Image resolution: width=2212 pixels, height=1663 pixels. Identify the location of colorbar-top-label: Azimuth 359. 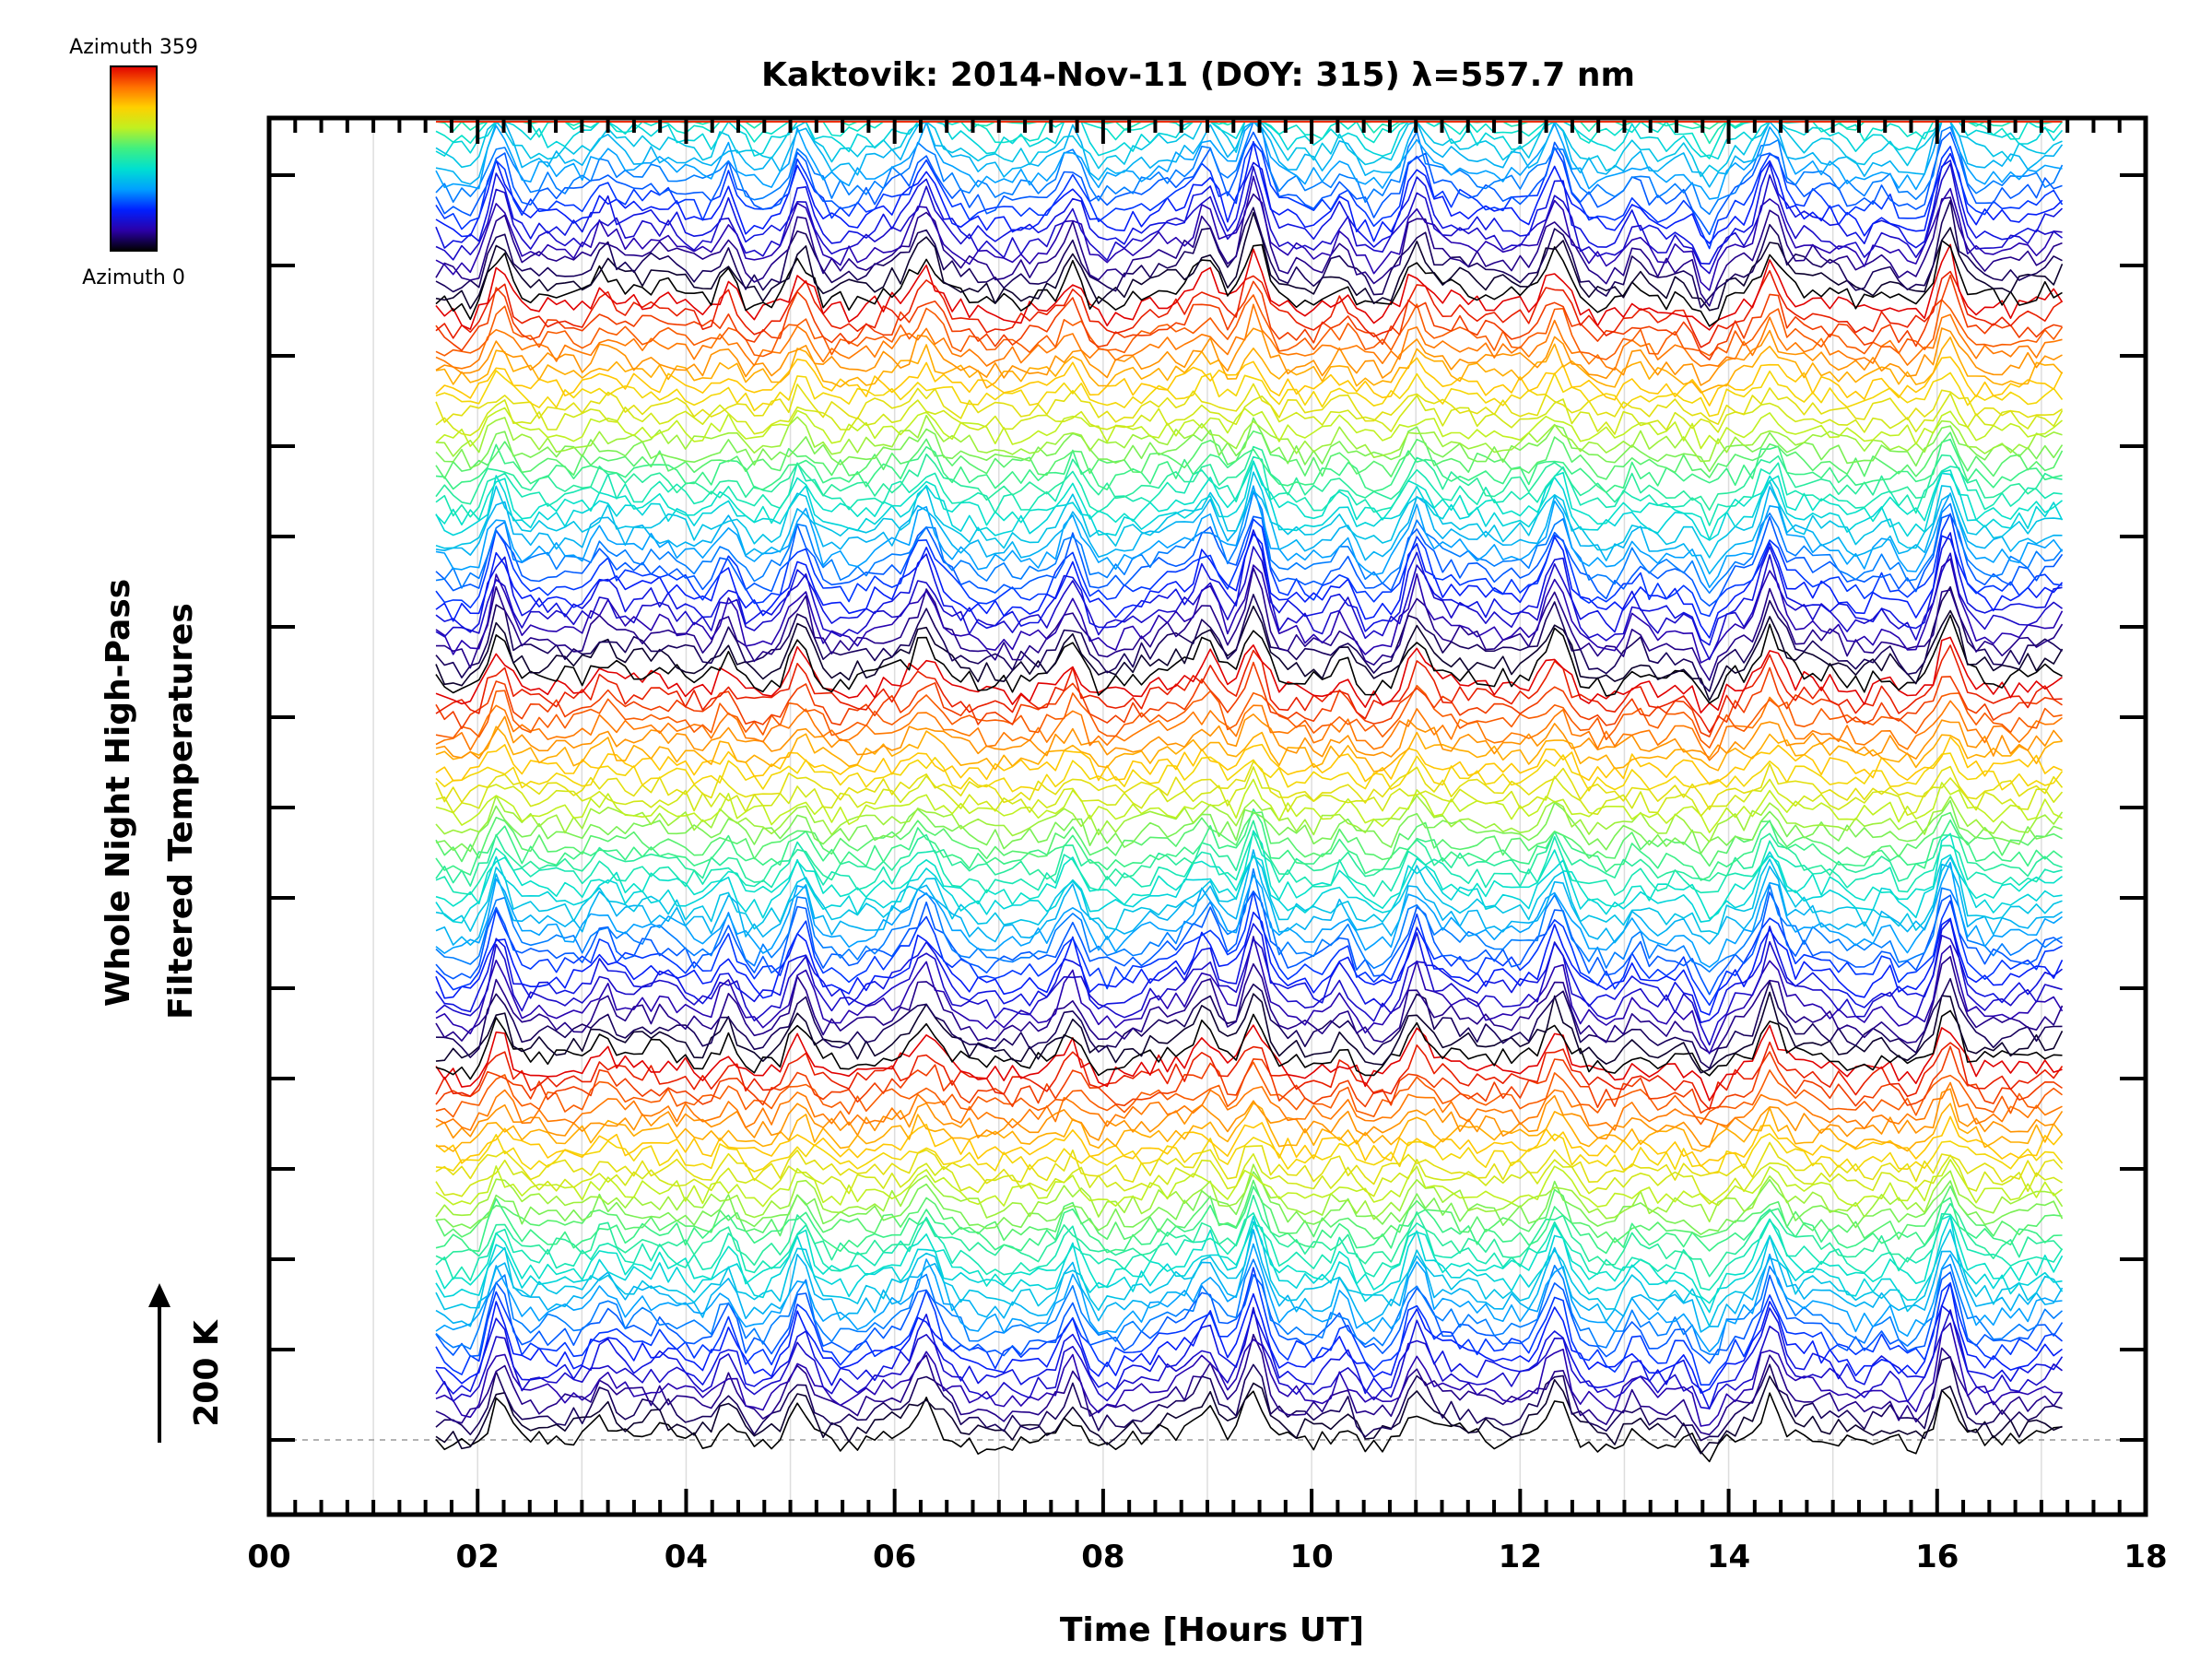
(133, 47).